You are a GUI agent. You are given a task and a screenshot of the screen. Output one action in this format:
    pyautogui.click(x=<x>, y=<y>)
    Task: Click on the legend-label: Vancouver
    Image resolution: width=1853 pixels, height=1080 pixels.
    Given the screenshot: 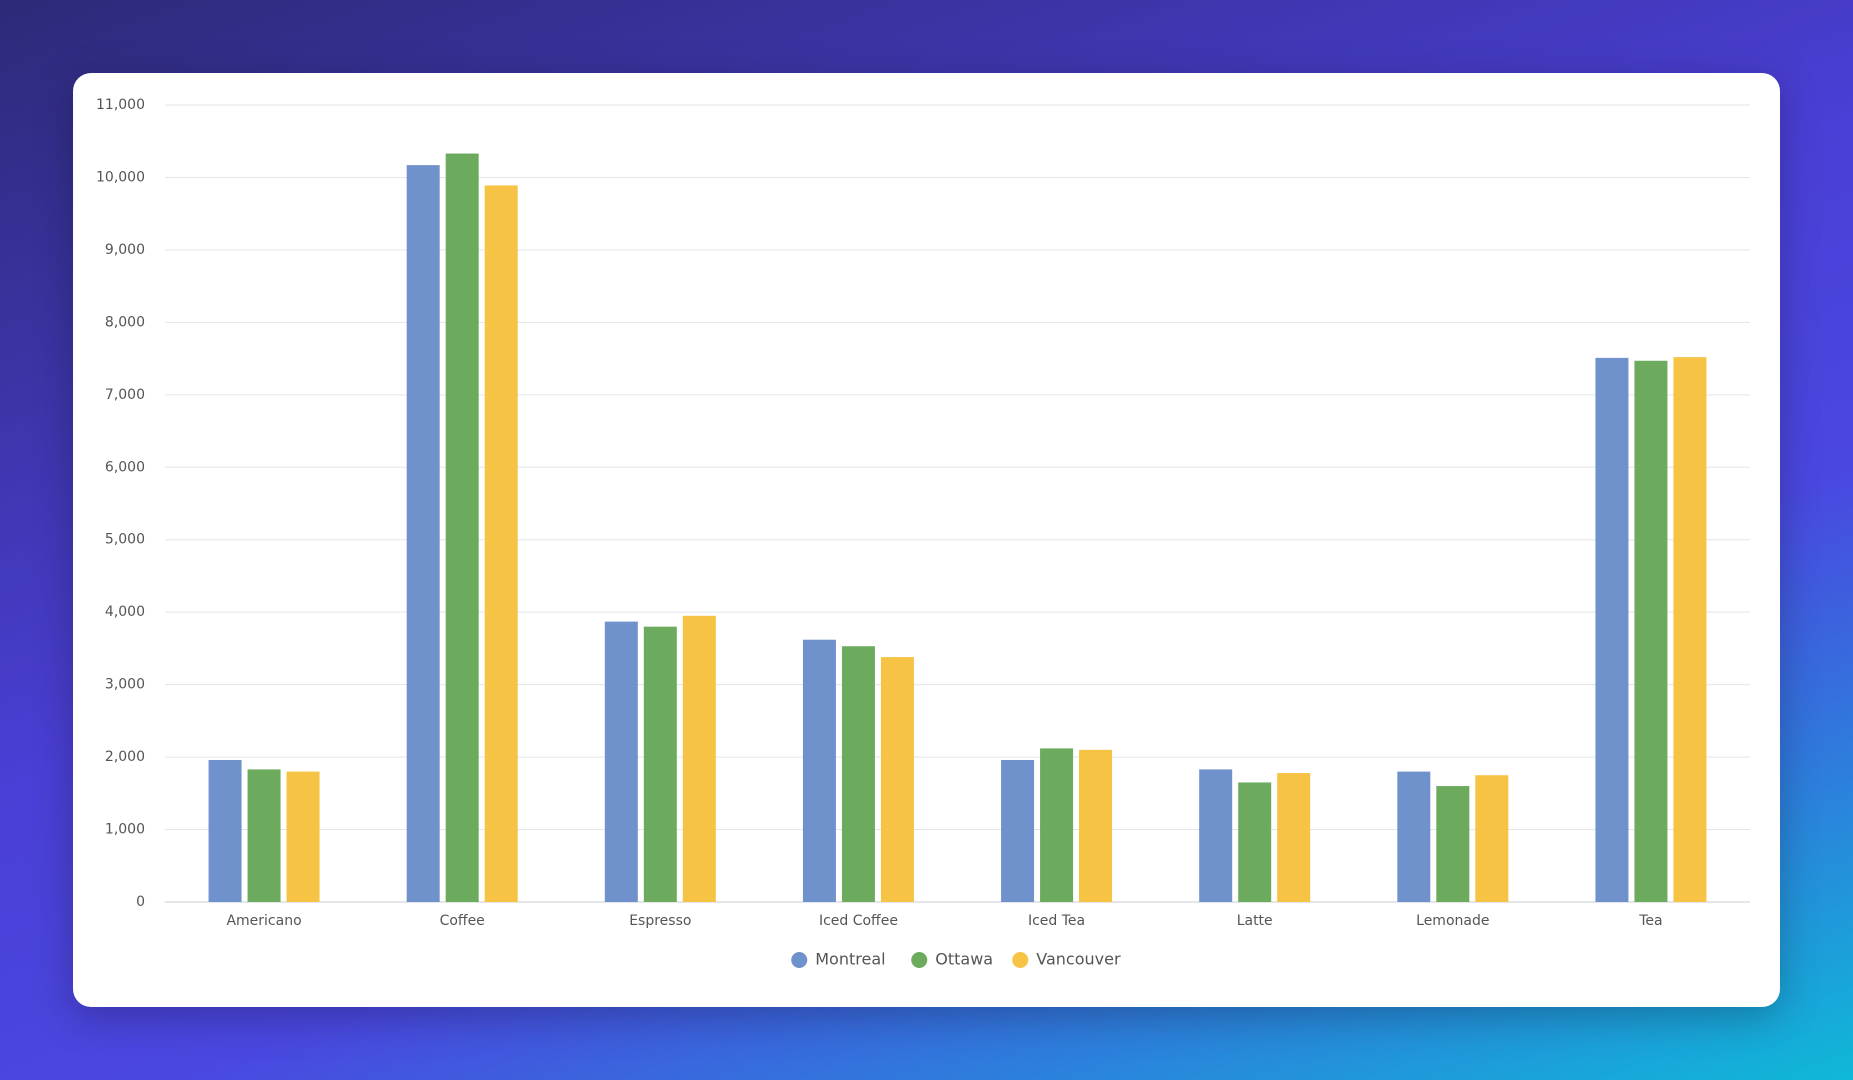 What is the action you would take?
    pyautogui.click(x=1078, y=959)
    